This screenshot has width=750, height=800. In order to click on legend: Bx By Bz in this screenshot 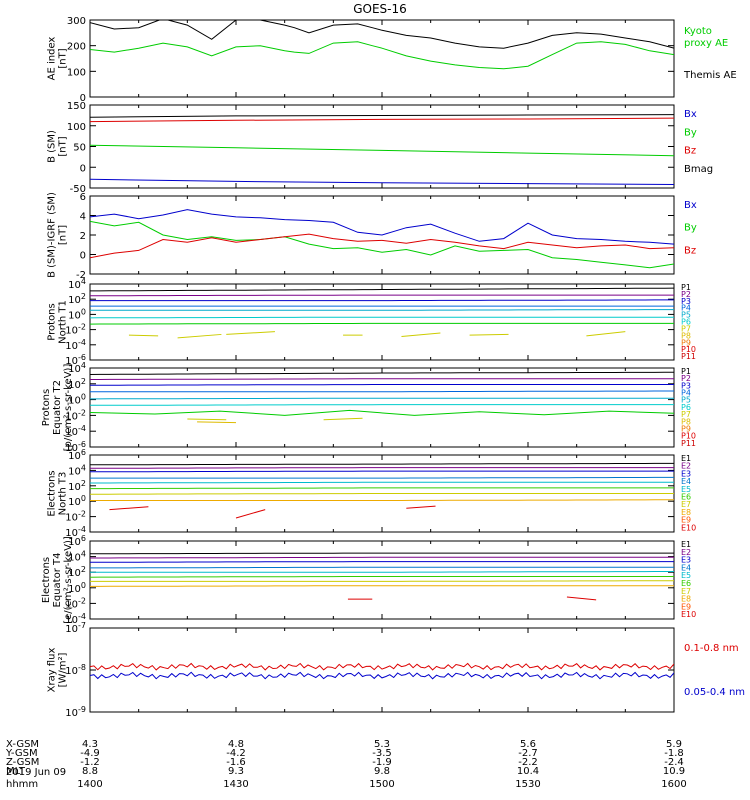, I will do `click(690, 228)`.